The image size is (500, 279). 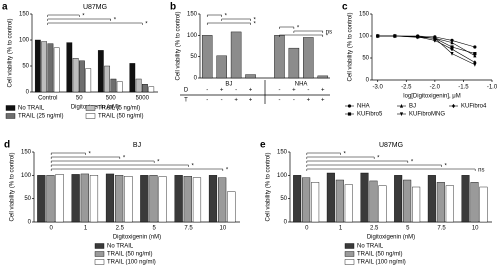 What do you see at coordinates (463, 88) in the screenshot?
I see `x-tick-label: -1.5` at bounding box center [463, 88].